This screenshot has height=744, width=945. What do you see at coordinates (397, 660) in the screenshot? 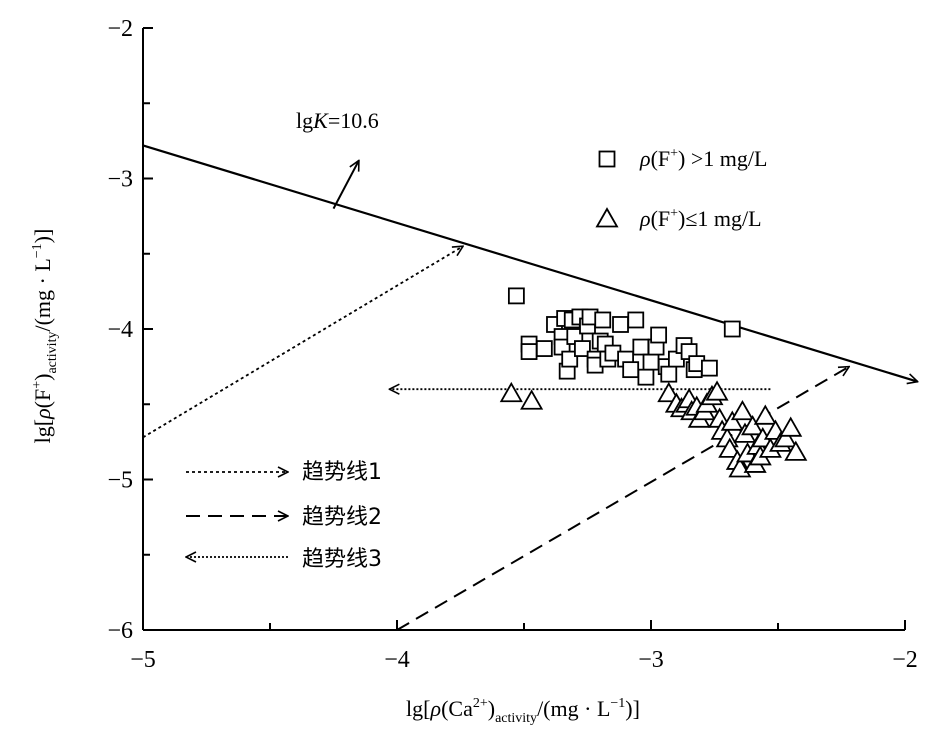
I see `x-tick-label: −4` at bounding box center [397, 660].